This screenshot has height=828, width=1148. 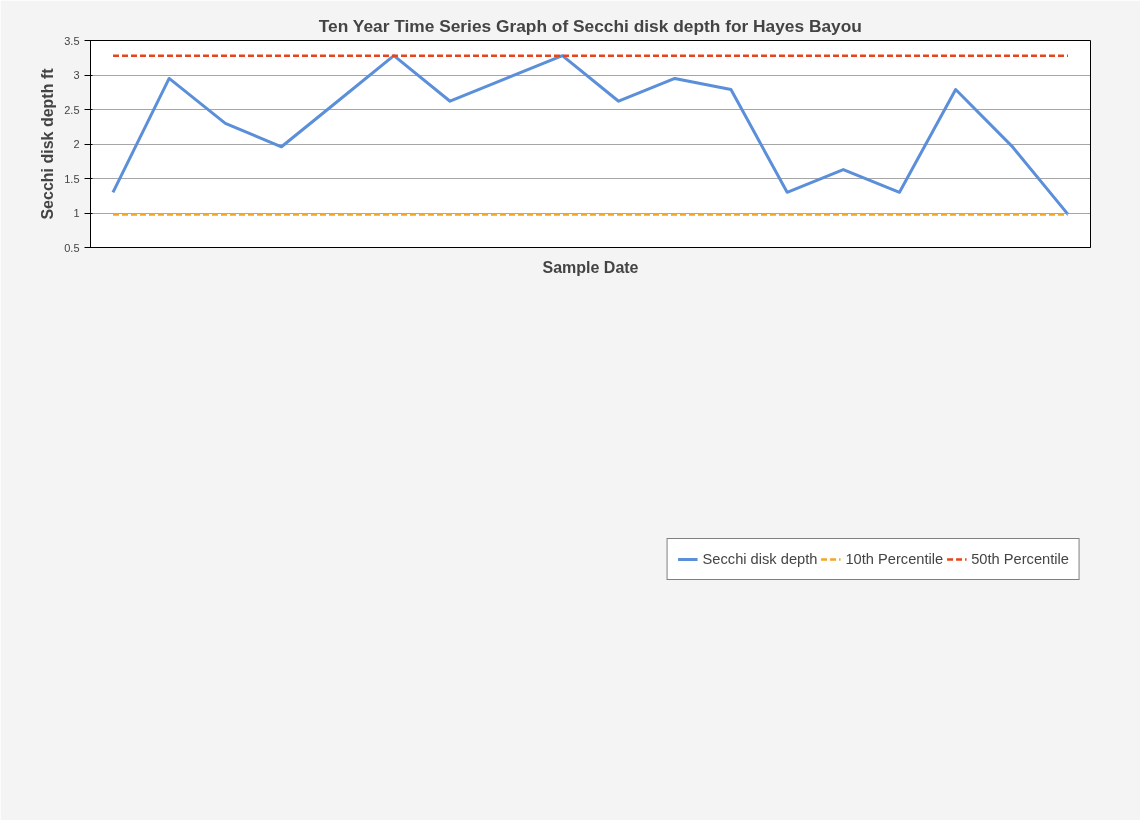 I want to click on x-axis-title: Sample Date, so click(x=590, y=267).